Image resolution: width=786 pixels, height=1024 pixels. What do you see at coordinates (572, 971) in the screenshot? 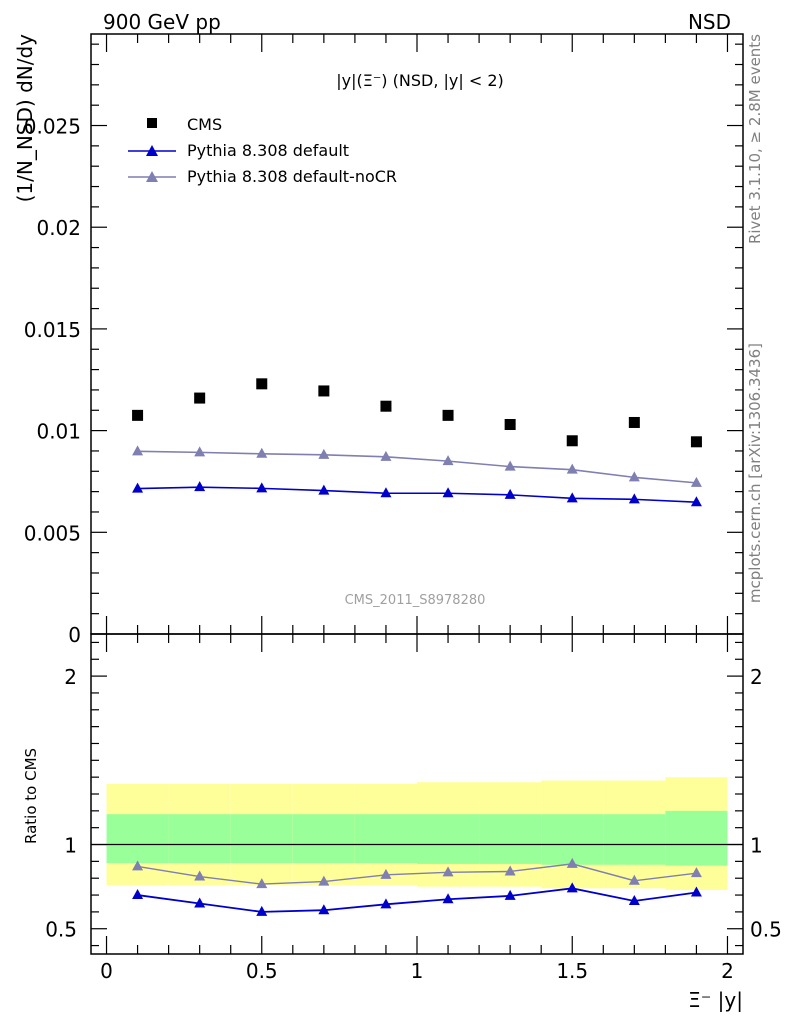
I see `x-tick-label: 1.5` at bounding box center [572, 971].